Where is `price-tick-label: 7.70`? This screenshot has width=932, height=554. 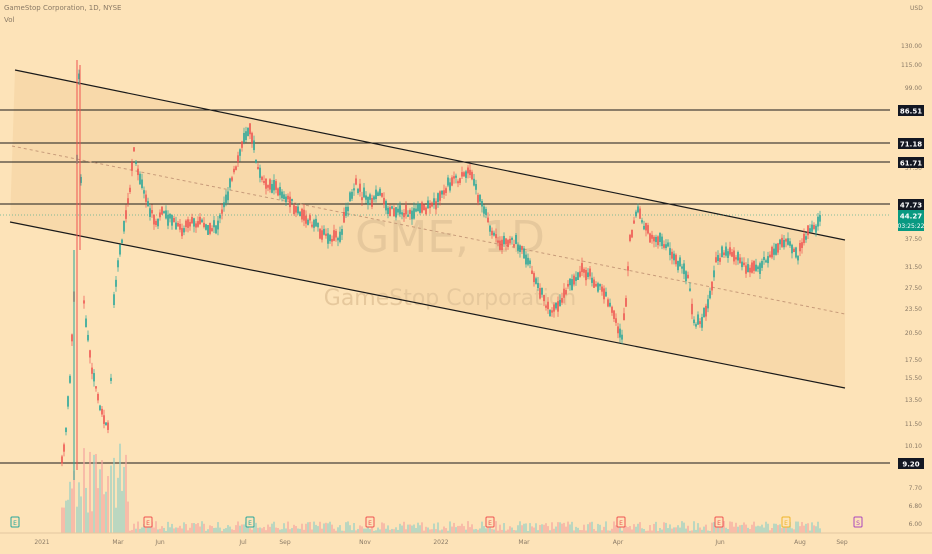 price-tick-label: 7.70 is located at coordinates (916, 488).